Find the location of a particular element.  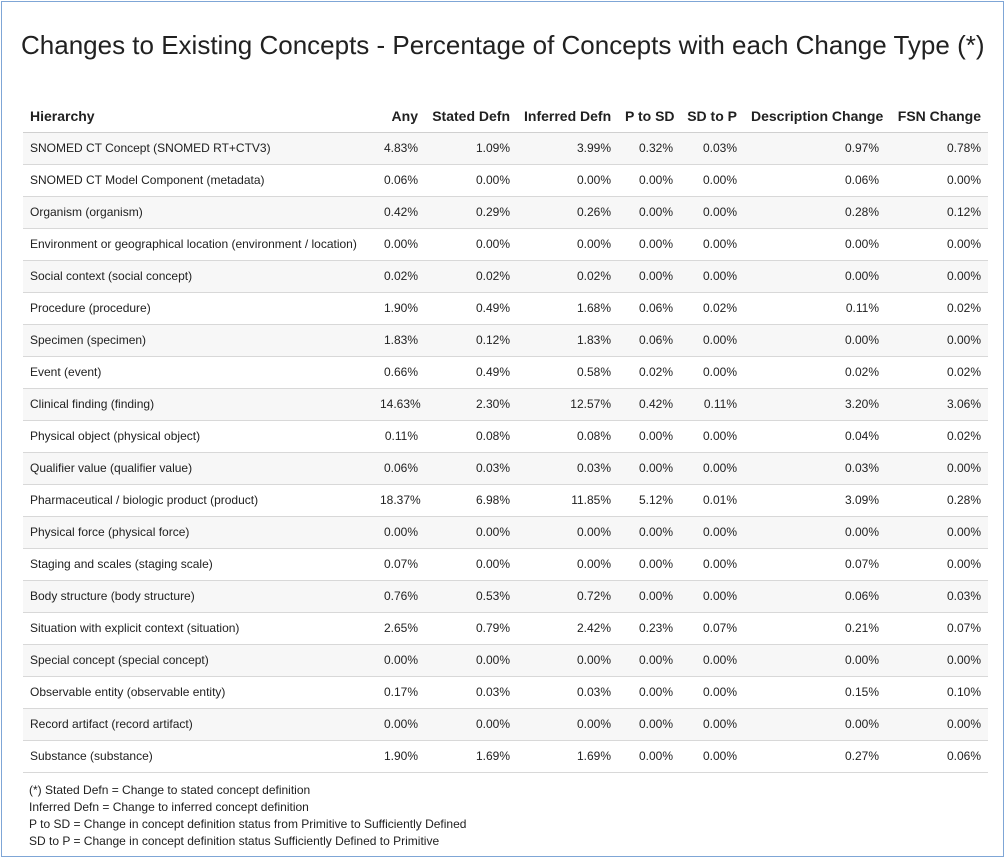

value-cell-any: 0.11% is located at coordinates (399, 436).